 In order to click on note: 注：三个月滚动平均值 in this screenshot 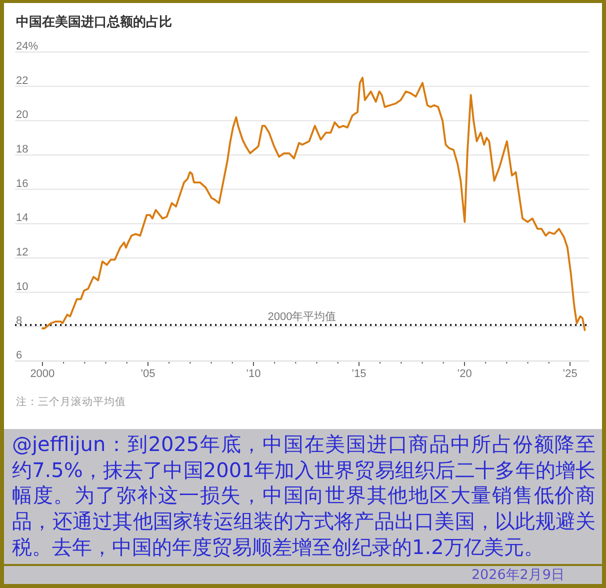, I will do `click(71, 402)`.